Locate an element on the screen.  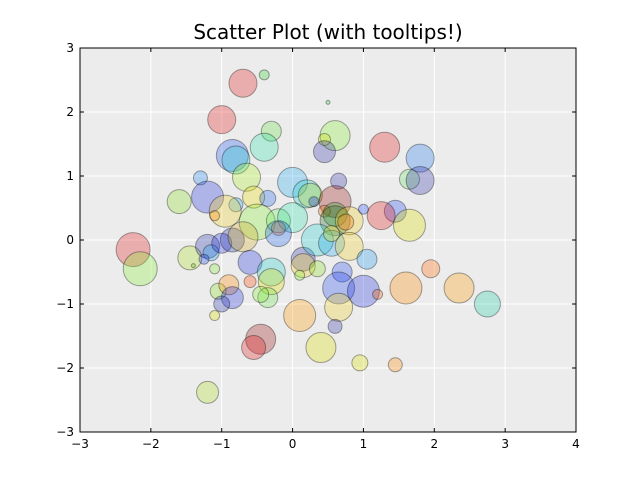
x-tick-label: 0 is located at coordinates (293, 444).